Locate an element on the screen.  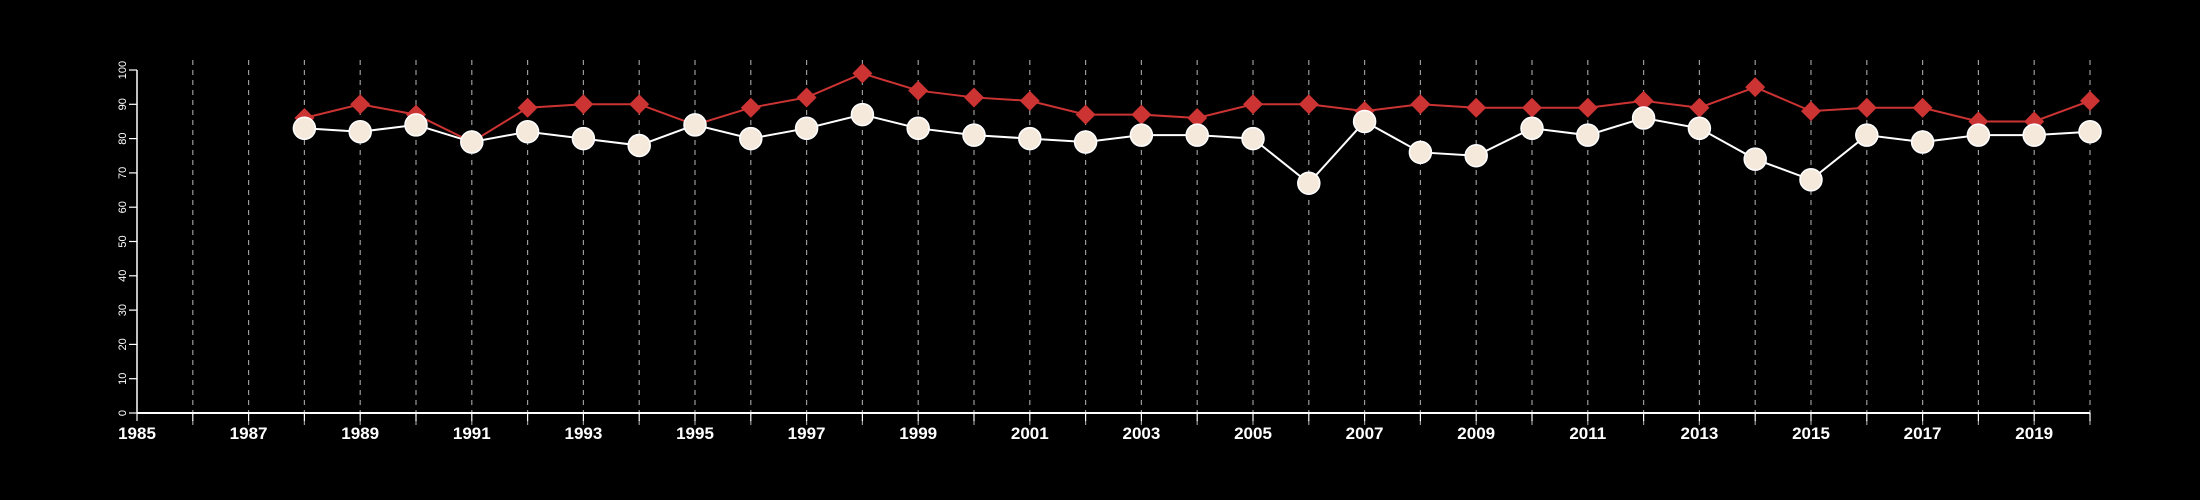
x-tick-label: 2019 is located at coordinates (2034, 433).